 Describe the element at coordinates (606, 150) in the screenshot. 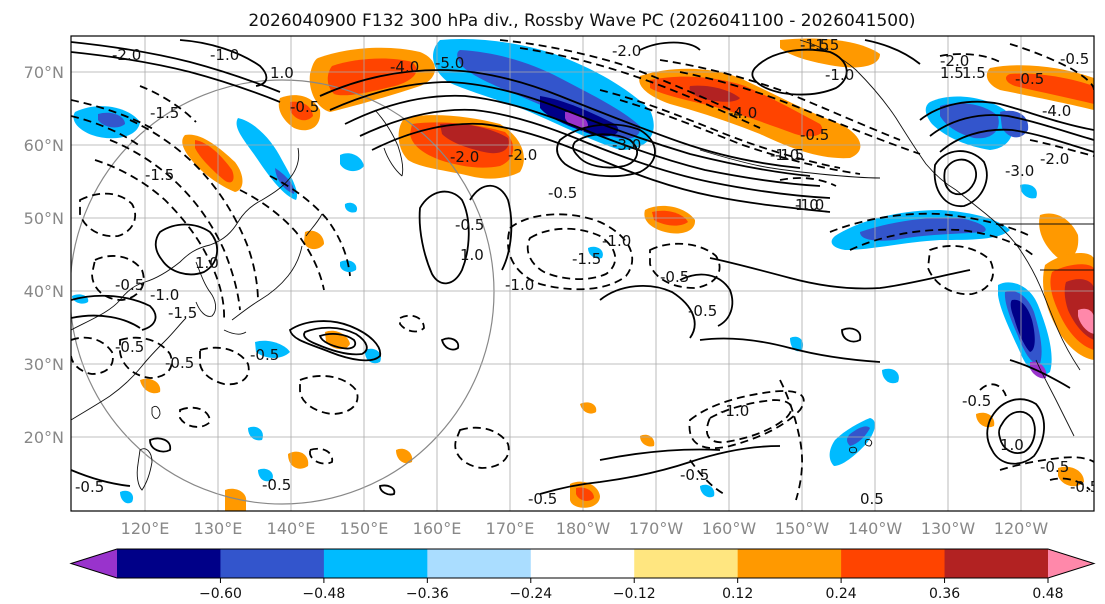

I see `contour-positive-loop-center` at that location.